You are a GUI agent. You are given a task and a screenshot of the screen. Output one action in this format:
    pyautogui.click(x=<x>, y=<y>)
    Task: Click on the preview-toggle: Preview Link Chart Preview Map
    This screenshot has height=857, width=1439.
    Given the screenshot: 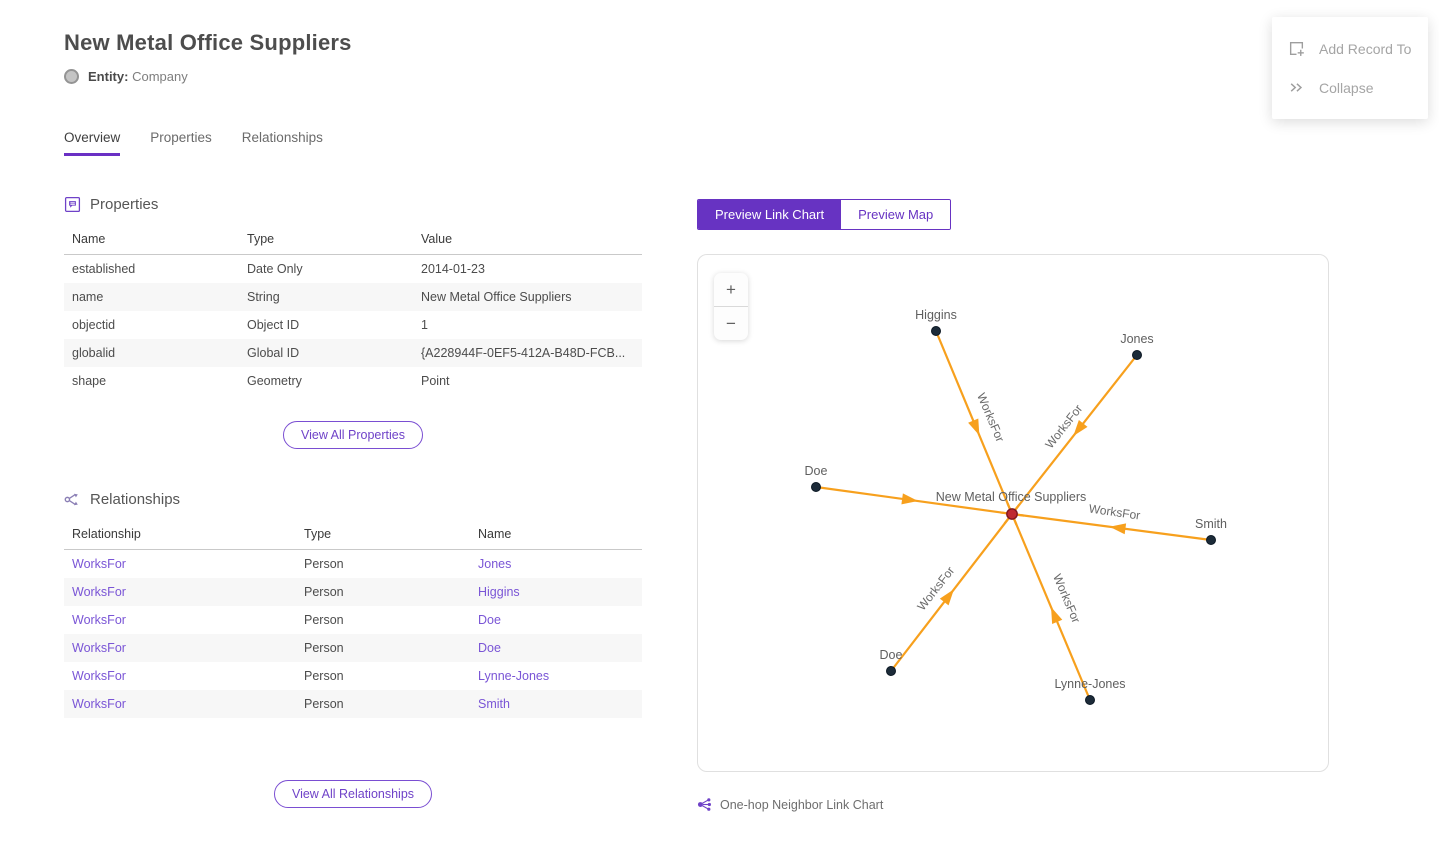 What is the action you would take?
    pyautogui.click(x=824, y=214)
    